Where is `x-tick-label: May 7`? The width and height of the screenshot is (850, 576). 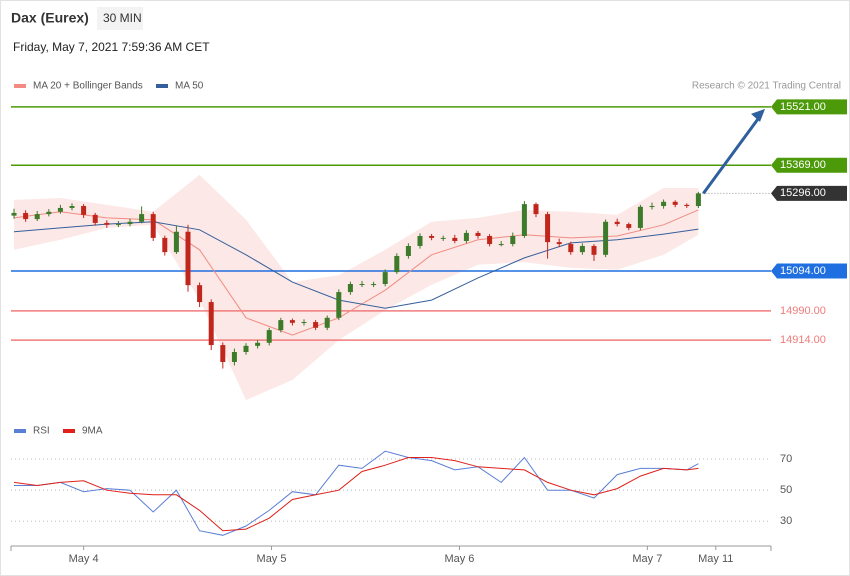 x-tick-label: May 7 is located at coordinates (647, 559).